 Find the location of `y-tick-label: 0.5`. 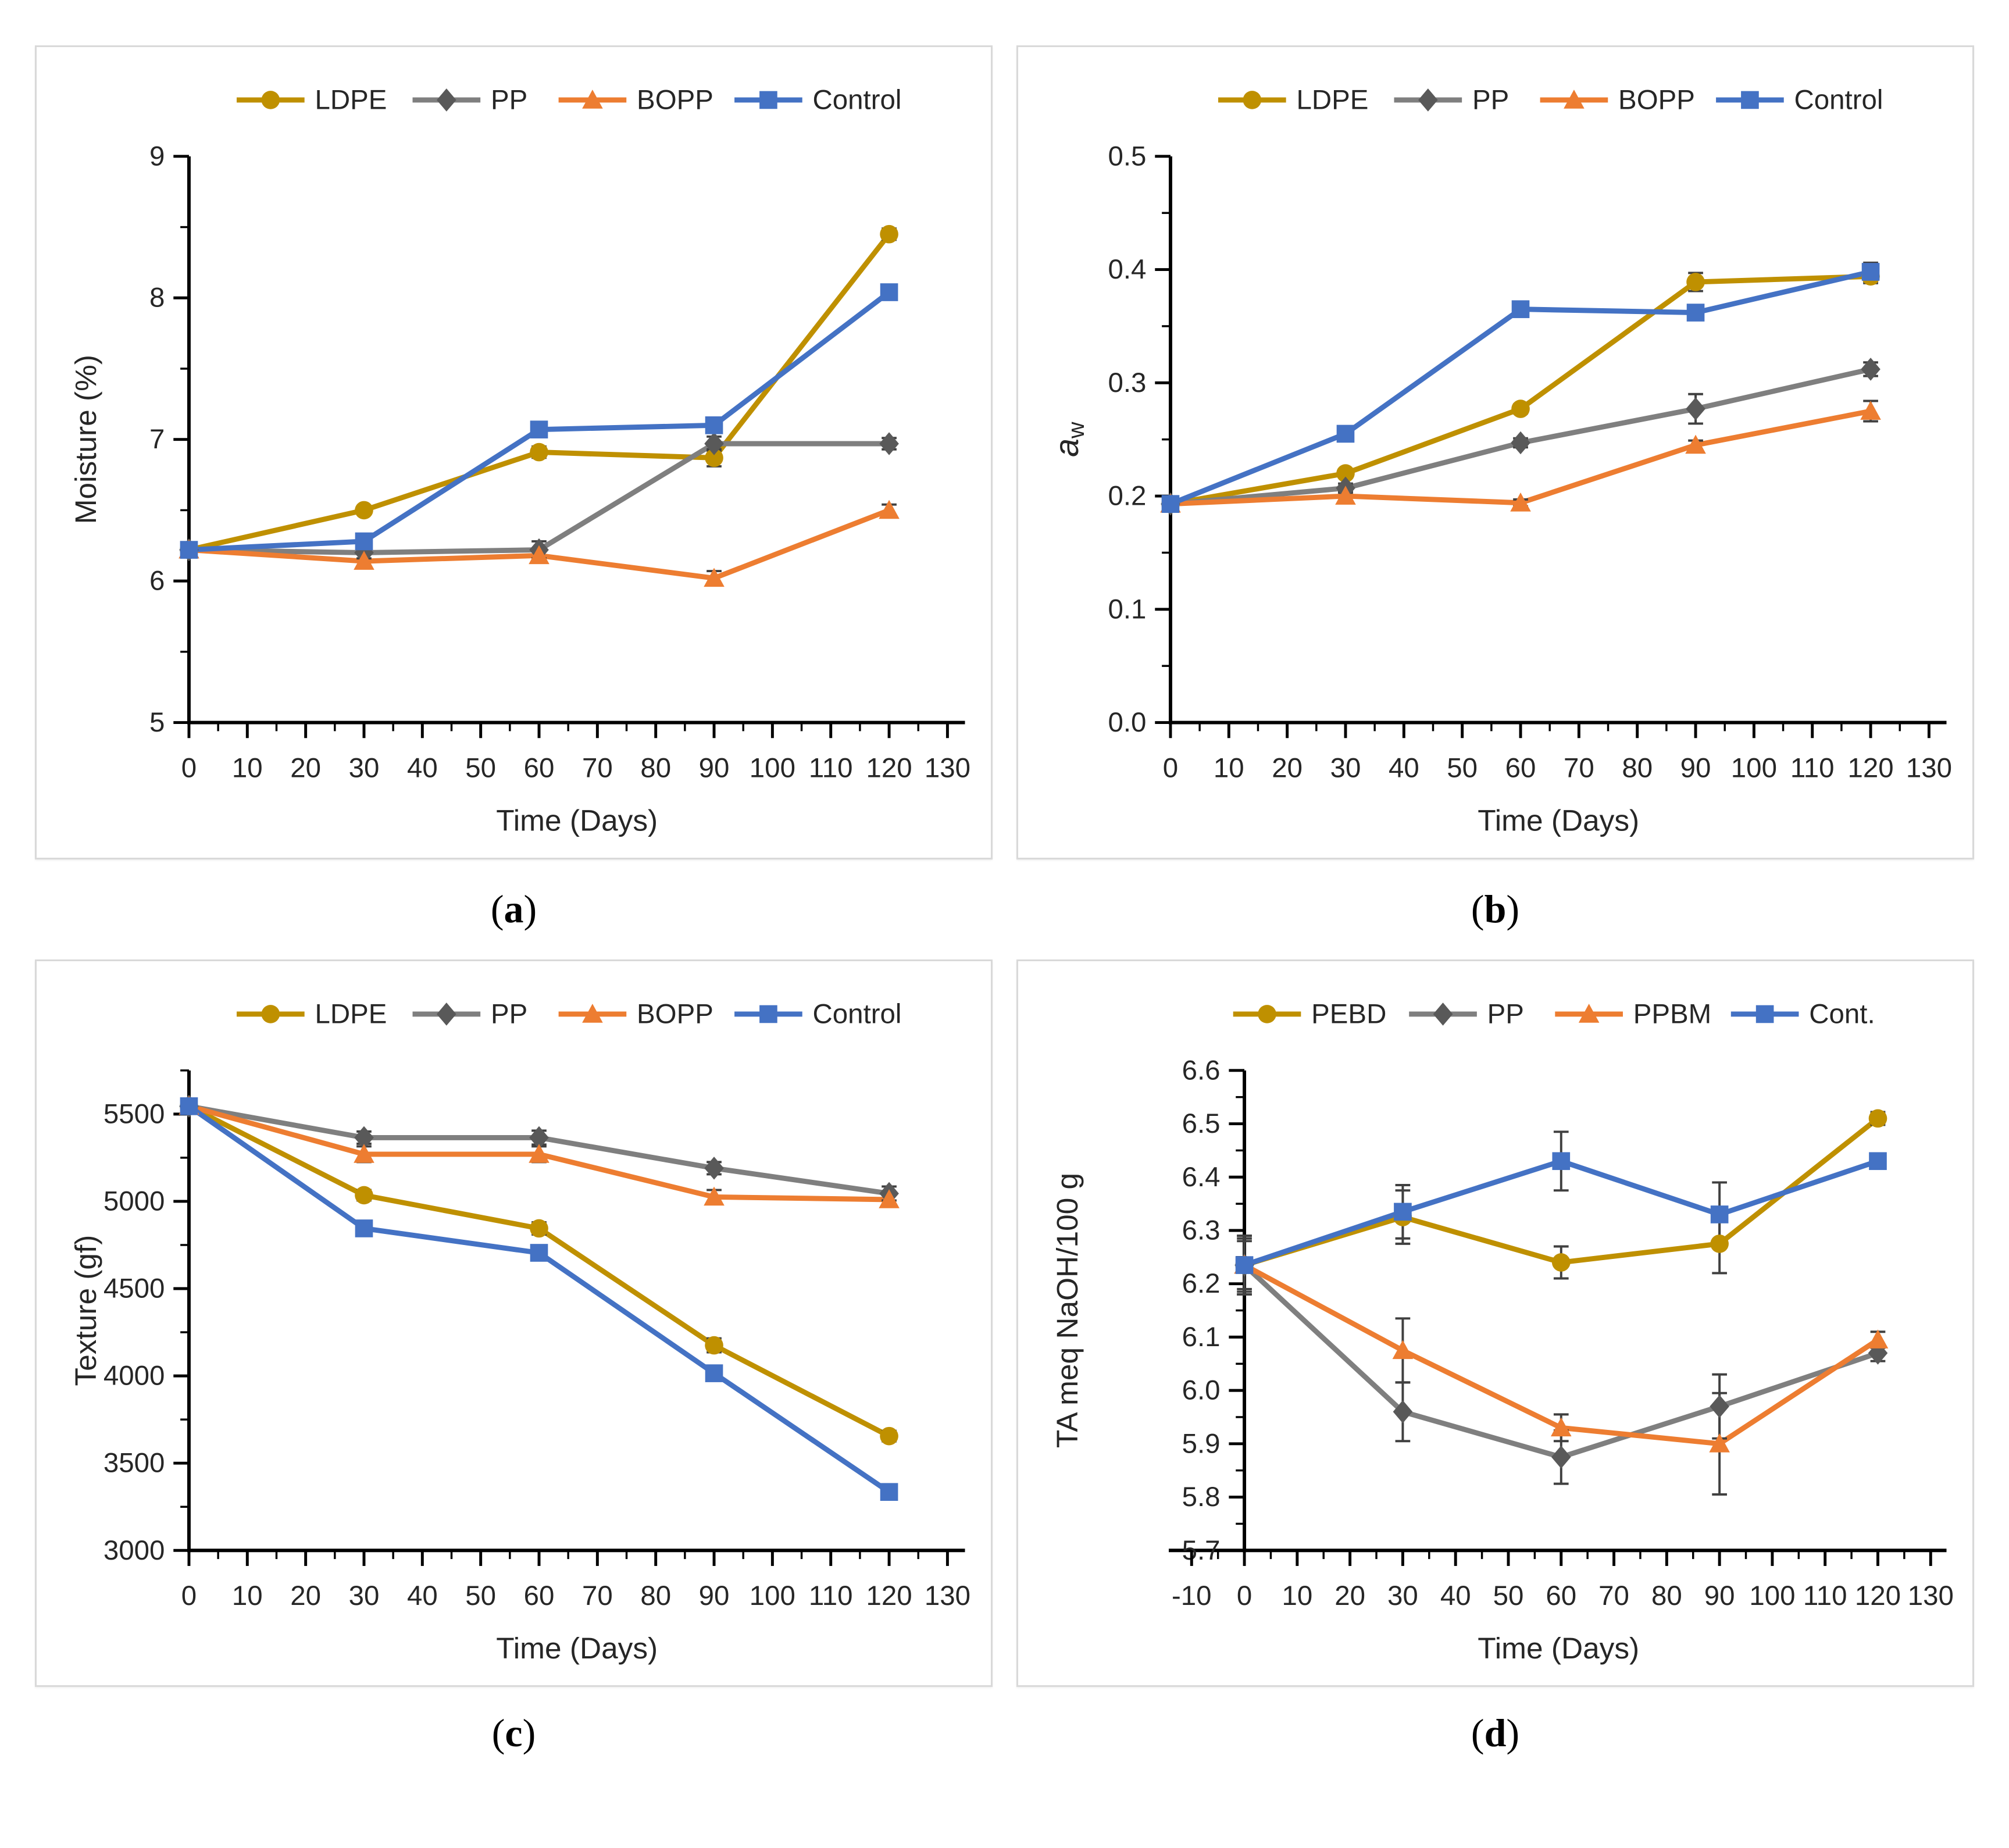

y-tick-label: 0.5 is located at coordinates (1127, 156).